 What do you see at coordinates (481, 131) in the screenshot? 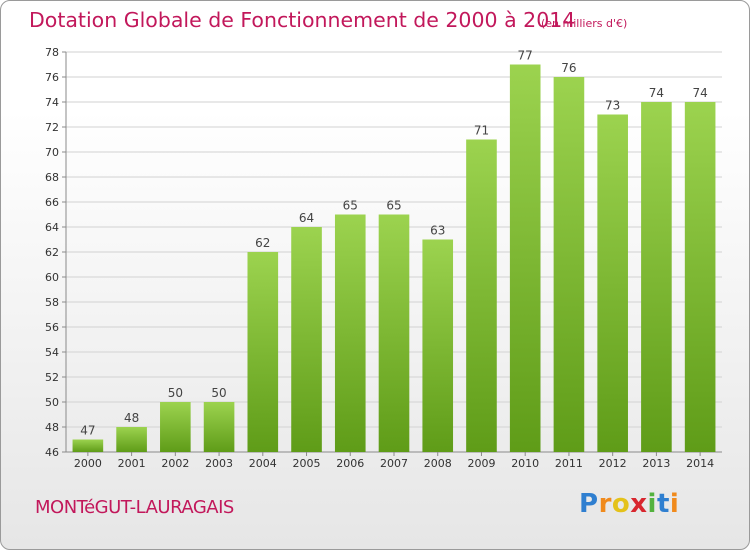
I see `data-label: 71` at bounding box center [481, 131].